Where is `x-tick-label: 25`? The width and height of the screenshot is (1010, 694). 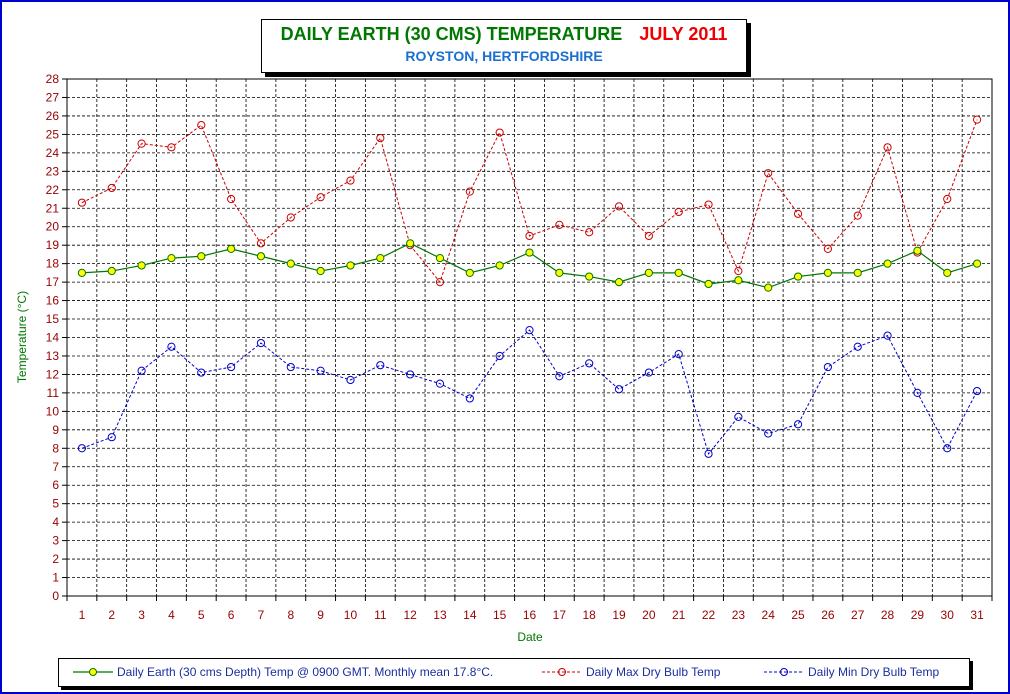 x-tick-label: 25 is located at coordinates (798, 615).